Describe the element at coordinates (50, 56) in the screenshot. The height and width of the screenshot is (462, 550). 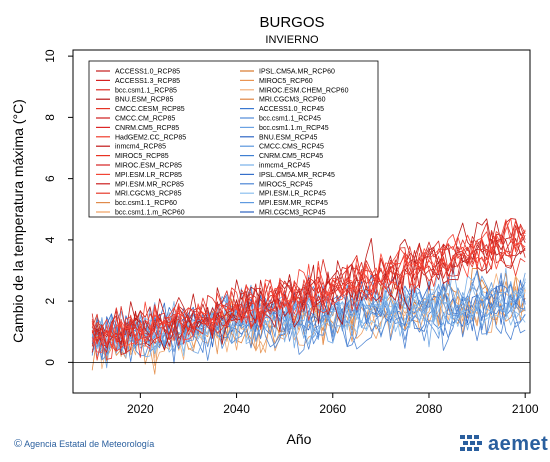
I see `y-tick-label-10: 10` at that location.